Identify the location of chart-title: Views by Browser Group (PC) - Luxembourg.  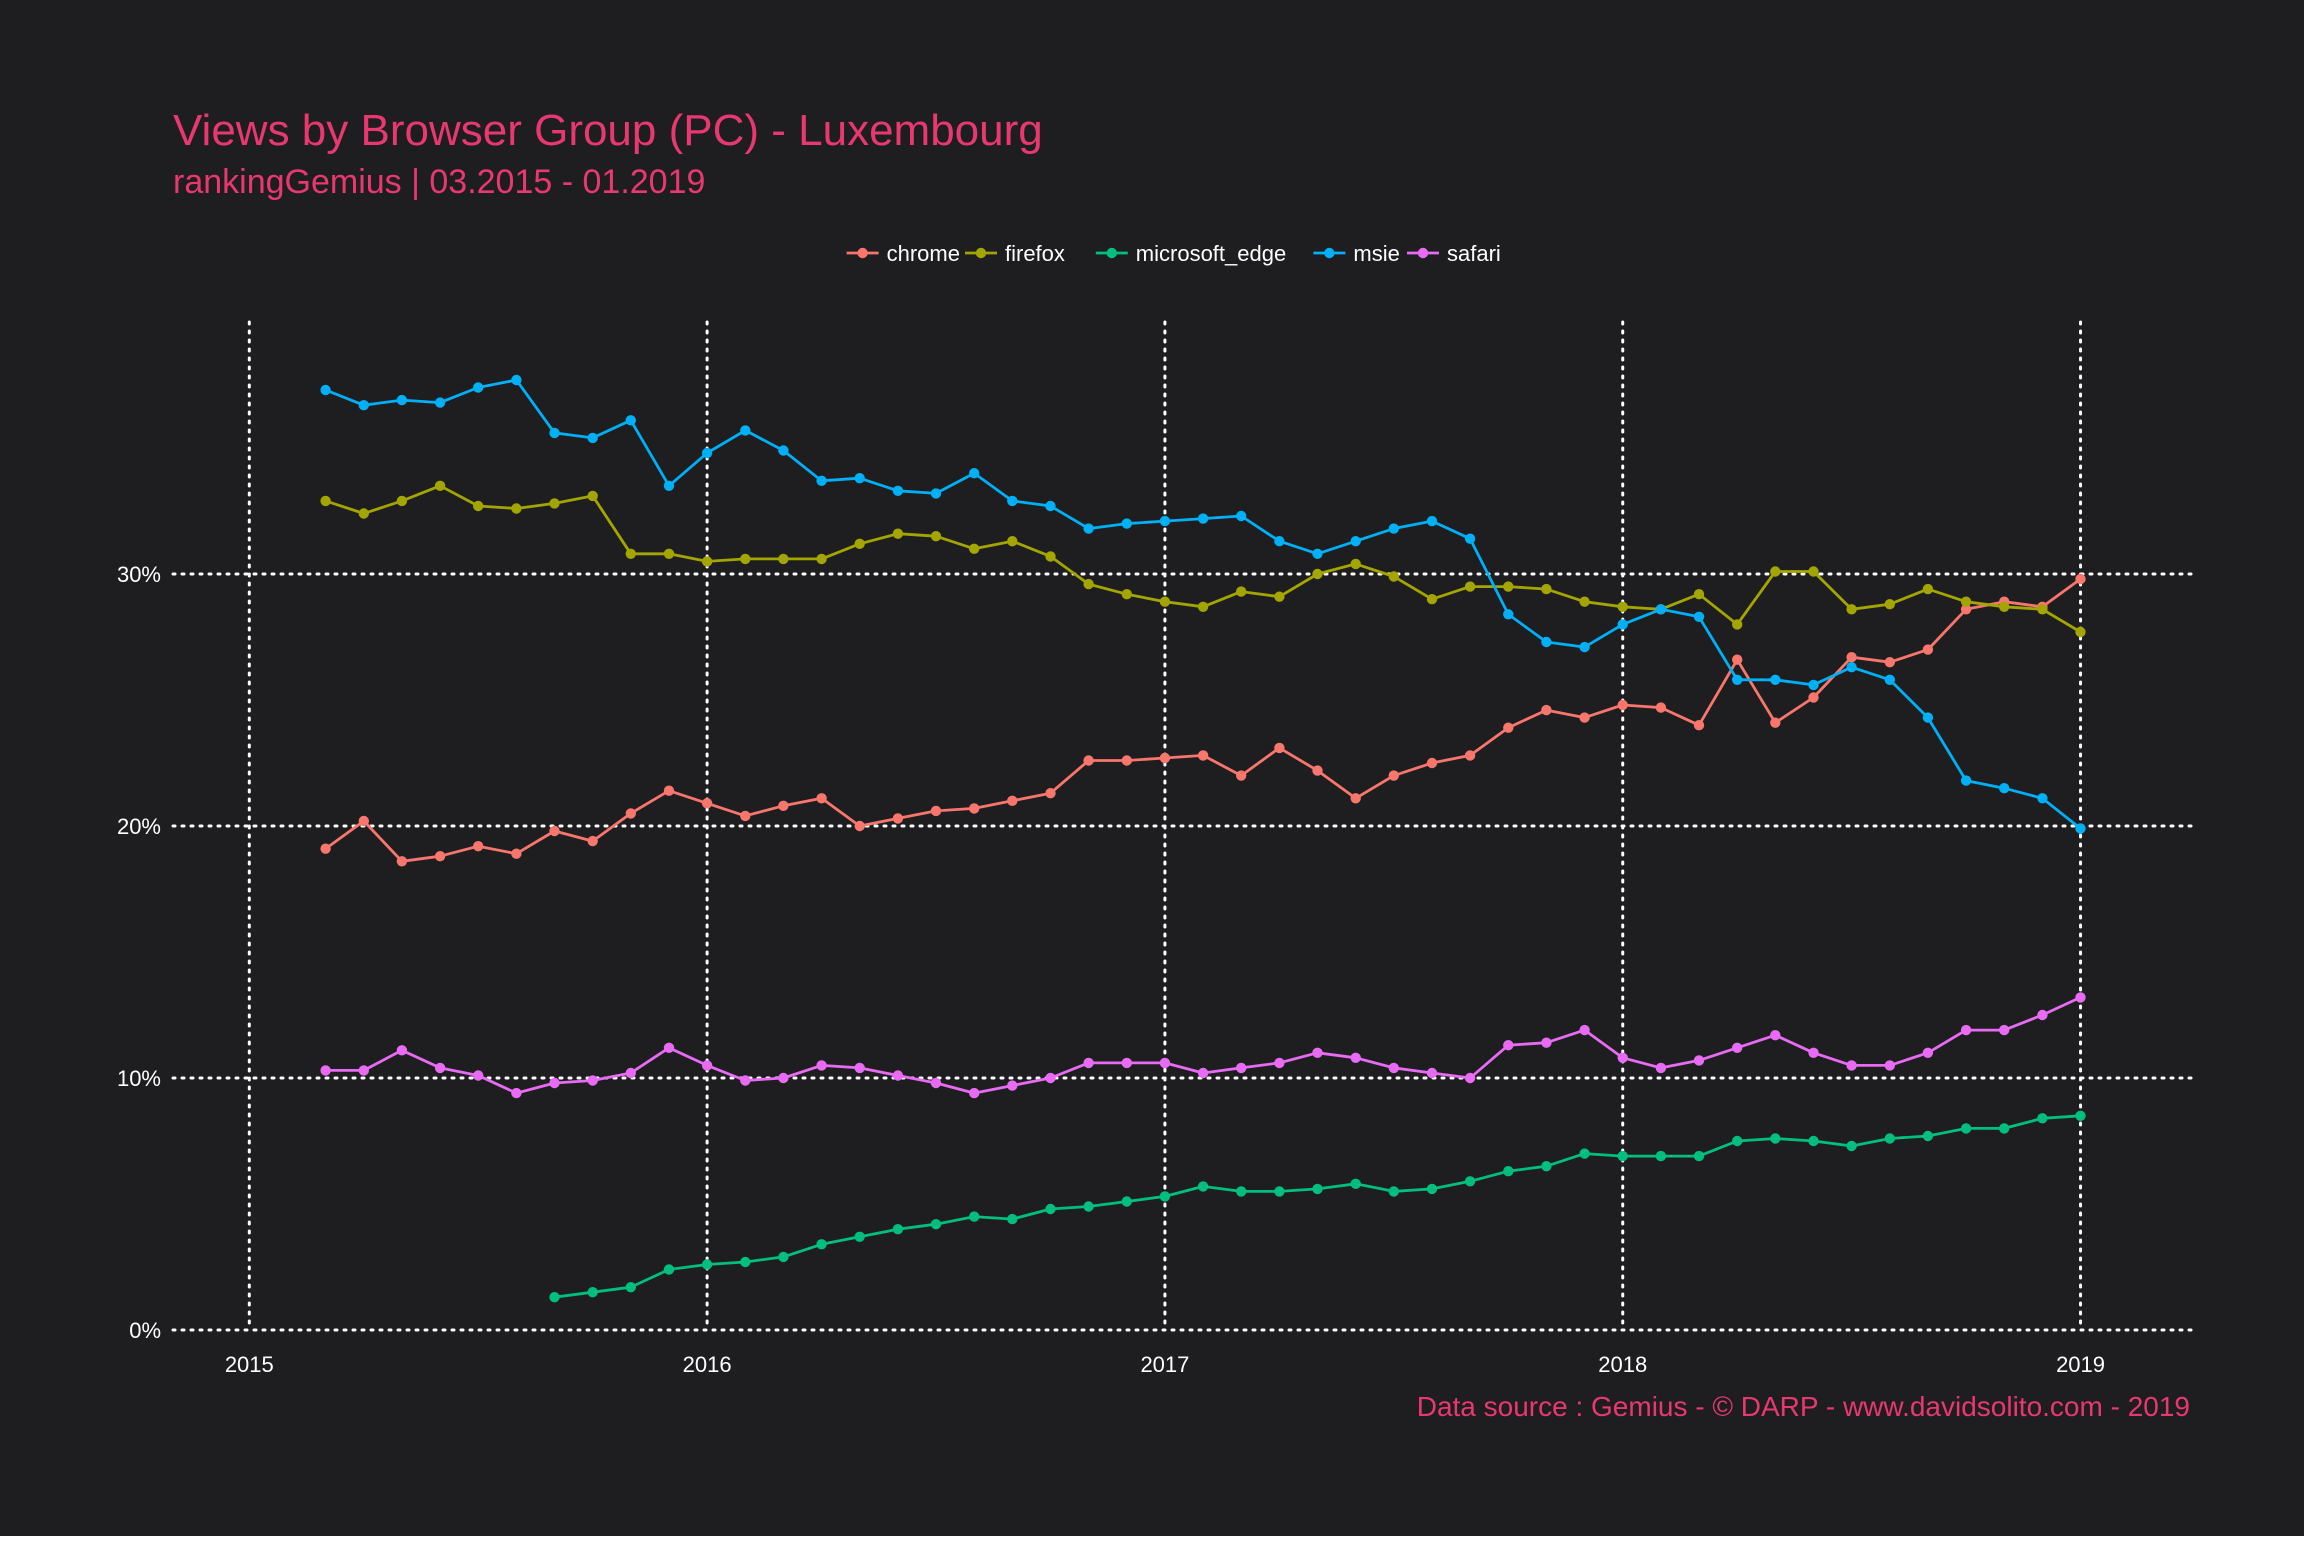
(608, 130).